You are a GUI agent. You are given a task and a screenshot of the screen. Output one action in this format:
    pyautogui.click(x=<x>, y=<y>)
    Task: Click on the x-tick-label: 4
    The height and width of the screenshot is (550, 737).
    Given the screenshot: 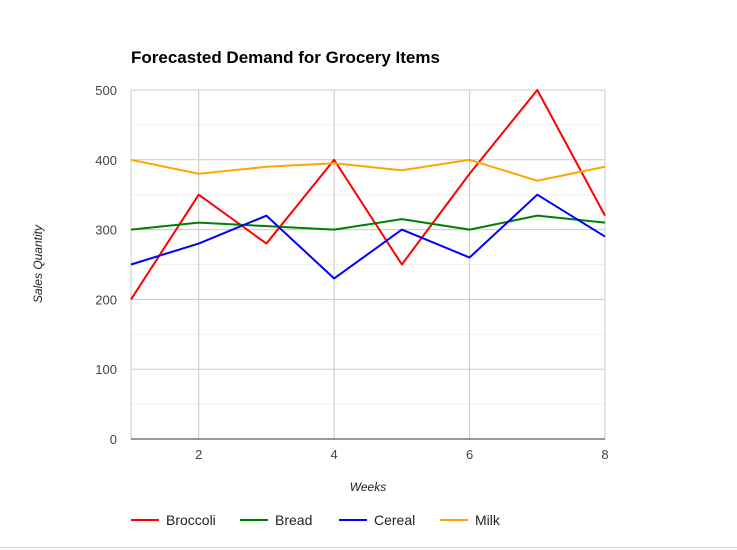 What is the action you would take?
    pyautogui.click(x=334, y=454)
    